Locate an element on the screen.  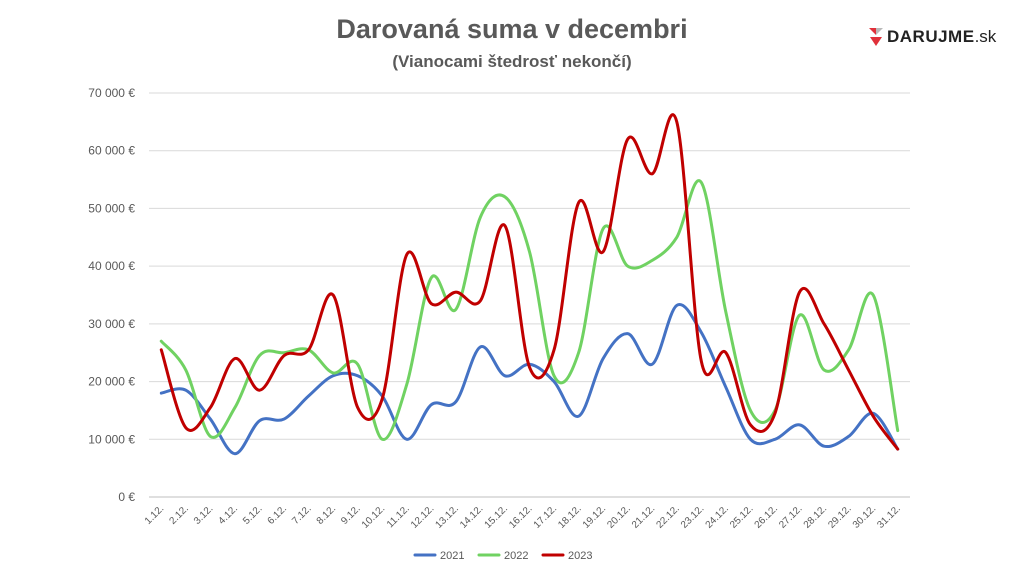
legend-label-2021: 2021 is located at coordinates (452, 556).